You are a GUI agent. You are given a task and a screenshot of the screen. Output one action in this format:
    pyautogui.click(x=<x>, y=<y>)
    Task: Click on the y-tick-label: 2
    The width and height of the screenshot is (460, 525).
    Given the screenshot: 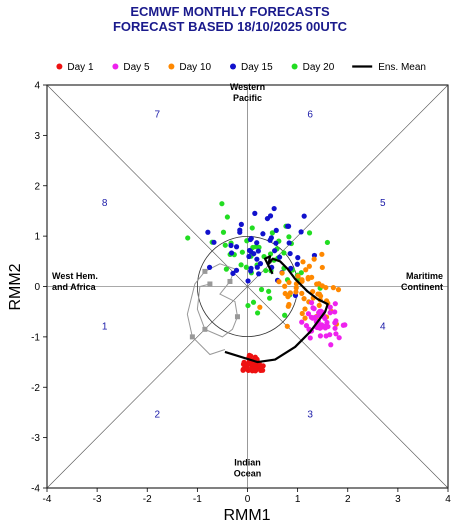 What is the action you would take?
    pyautogui.click(x=37, y=186)
    